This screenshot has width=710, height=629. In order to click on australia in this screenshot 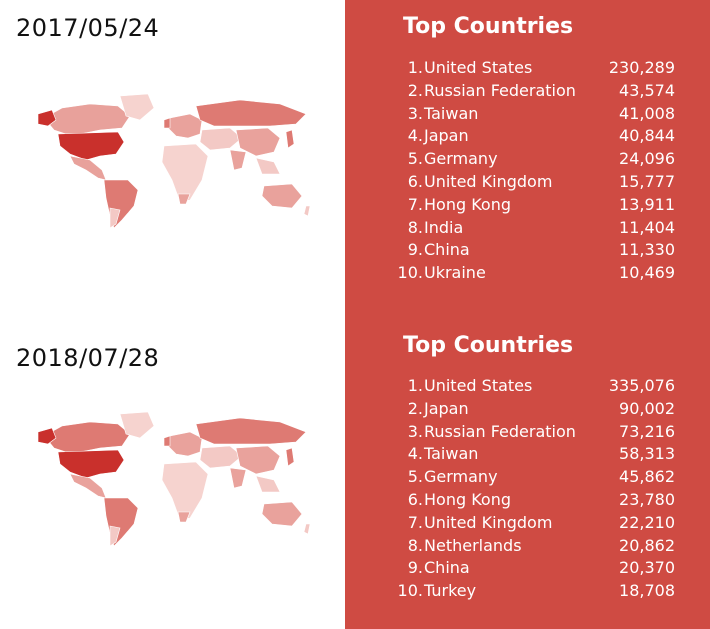, I will do `click(282, 196)`.